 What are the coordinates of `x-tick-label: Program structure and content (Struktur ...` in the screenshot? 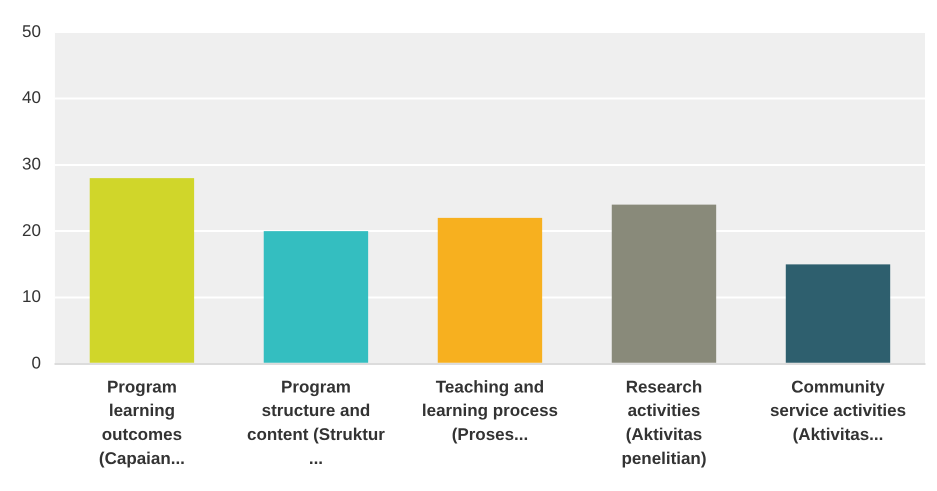 It's located at (316, 422).